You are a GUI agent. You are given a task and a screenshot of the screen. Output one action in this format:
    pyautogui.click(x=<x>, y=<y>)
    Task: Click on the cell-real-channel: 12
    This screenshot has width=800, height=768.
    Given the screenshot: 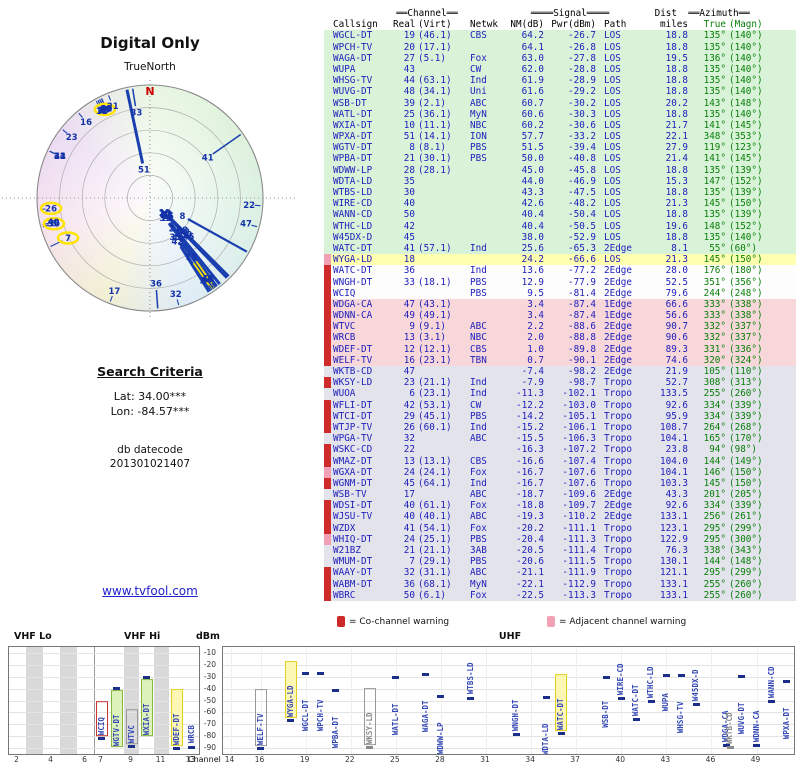 What is the action you would take?
    pyautogui.click(x=409, y=349)
    